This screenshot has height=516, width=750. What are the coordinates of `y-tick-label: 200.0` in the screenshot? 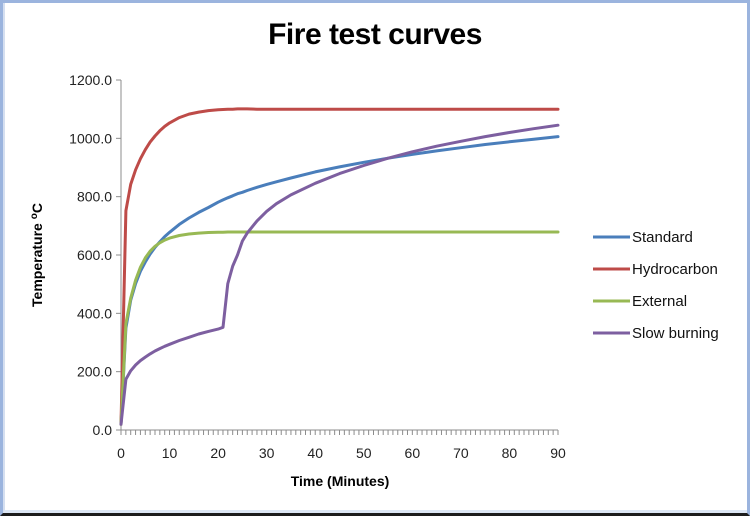 It's located at (94, 372).